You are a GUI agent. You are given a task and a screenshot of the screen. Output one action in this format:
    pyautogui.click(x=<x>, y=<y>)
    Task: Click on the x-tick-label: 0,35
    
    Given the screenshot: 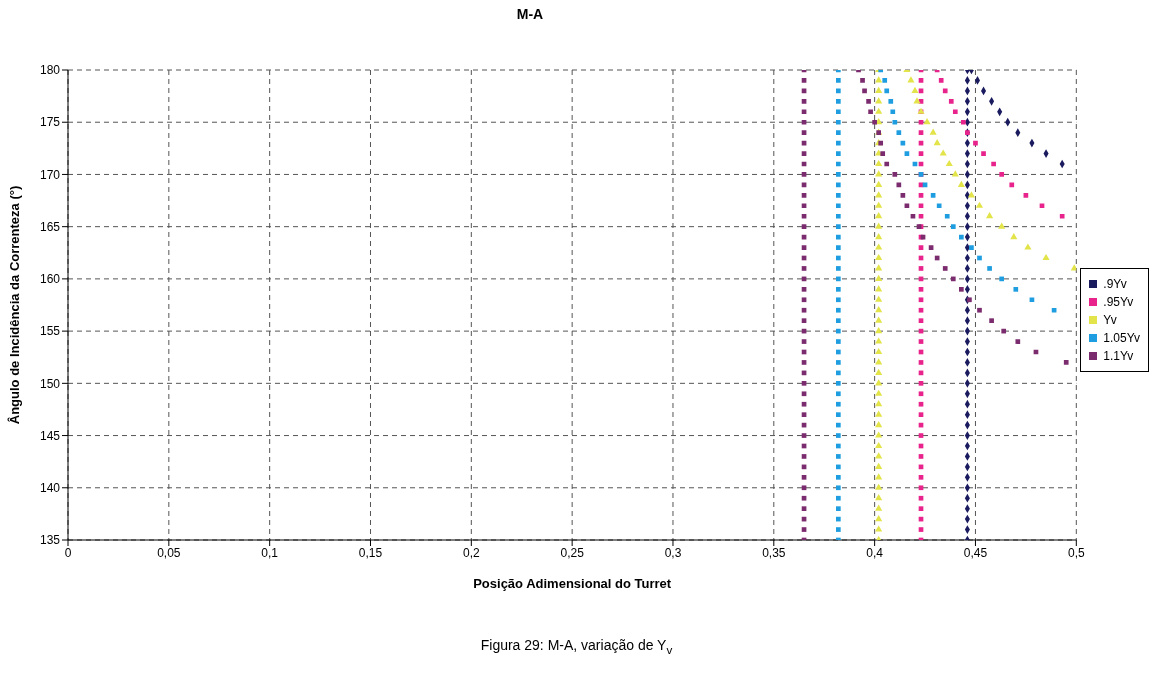 What is the action you would take?
    pyautogui.click(x=774, y=552)
    